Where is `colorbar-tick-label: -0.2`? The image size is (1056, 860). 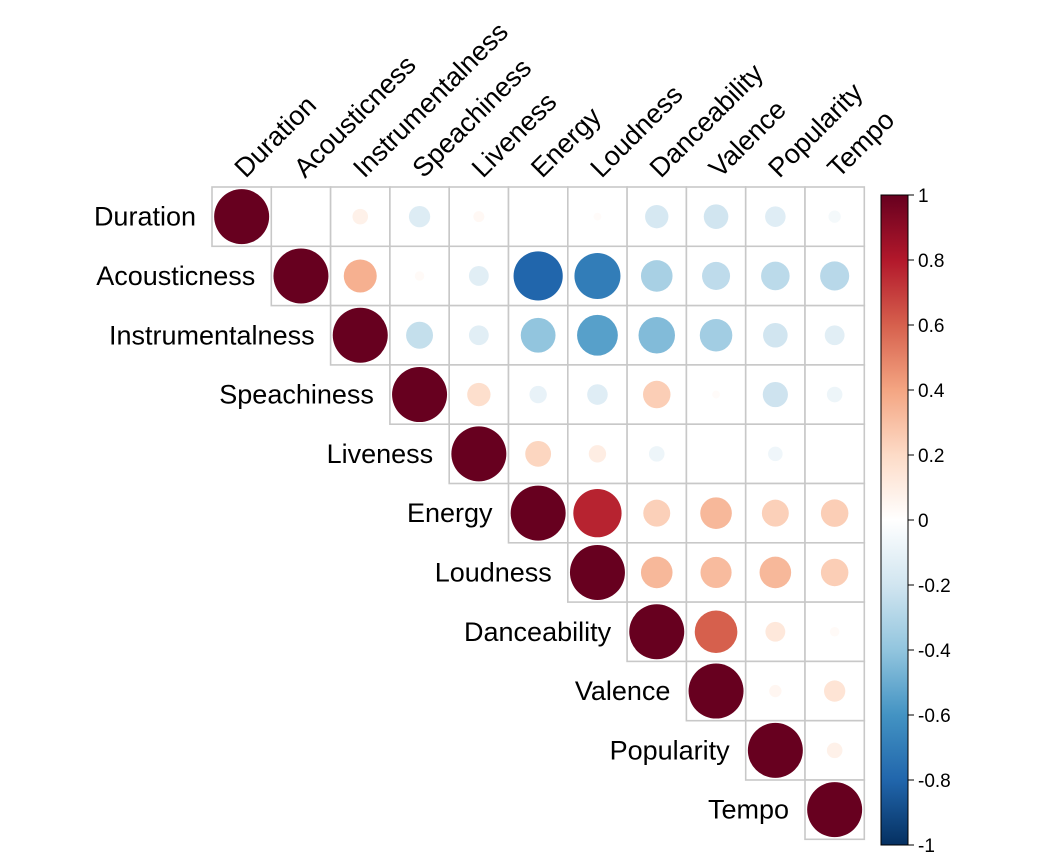
colorbar-tick-label: -0.2 is located at coordinates (934, 586).